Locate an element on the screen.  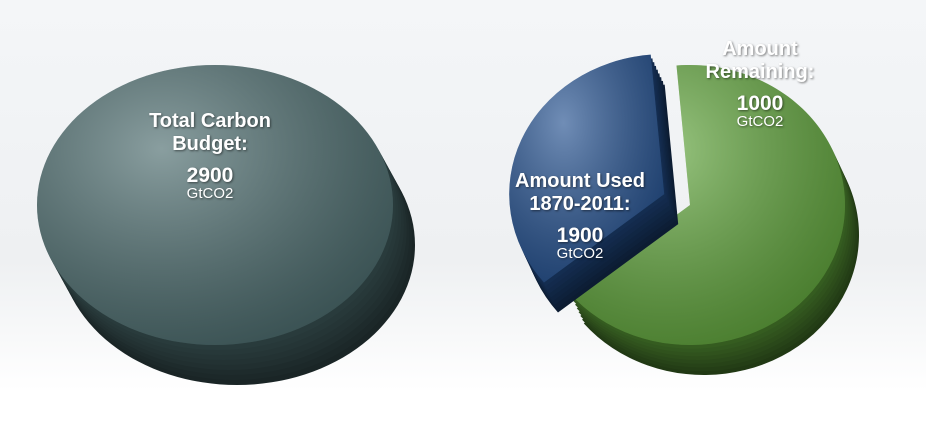
value-label: 1000 is located at coordinates (760, 103).